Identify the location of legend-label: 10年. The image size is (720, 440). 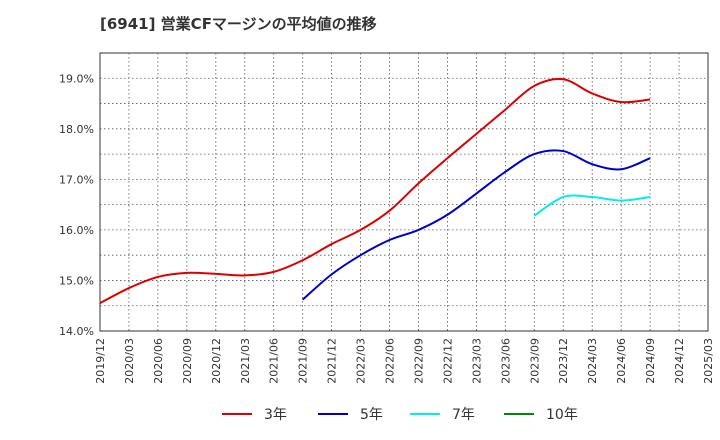
(562, 415).